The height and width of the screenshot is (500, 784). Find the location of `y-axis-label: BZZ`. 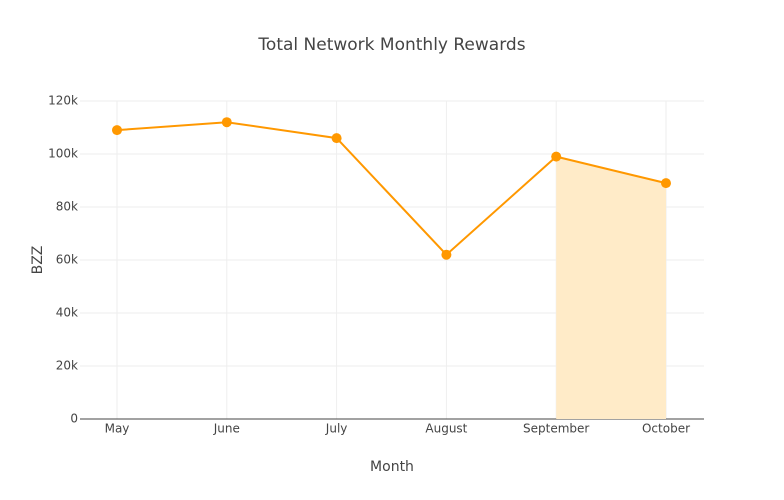

y-axis-label: BZZ is located at coordinates (38, 260).